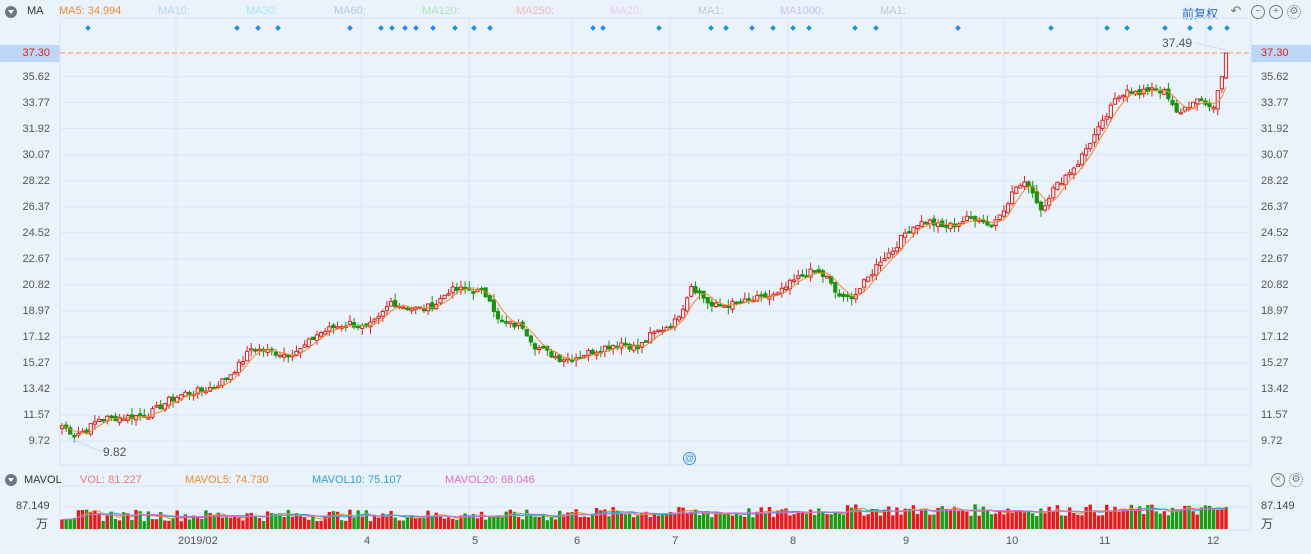  I want to click on x-axis-label: 10, so click(1012, 541).